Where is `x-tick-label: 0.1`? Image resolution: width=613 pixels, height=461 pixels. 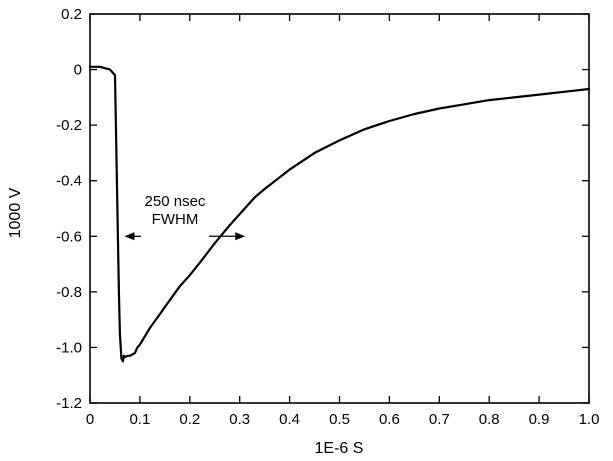
x-tick-label: 0.1 is located at coordinates (139, 419).